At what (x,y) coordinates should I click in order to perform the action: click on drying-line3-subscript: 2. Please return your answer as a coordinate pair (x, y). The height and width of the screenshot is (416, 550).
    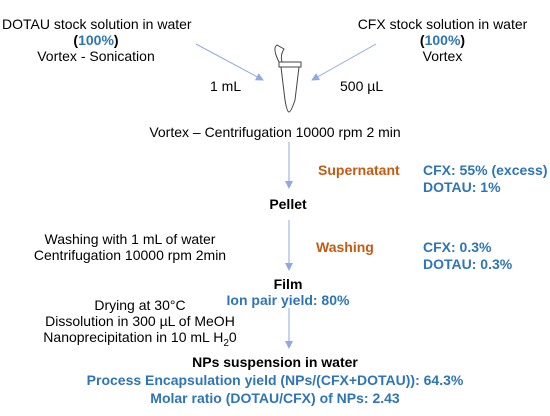
    Looking at the image, I should click on (226, 343).